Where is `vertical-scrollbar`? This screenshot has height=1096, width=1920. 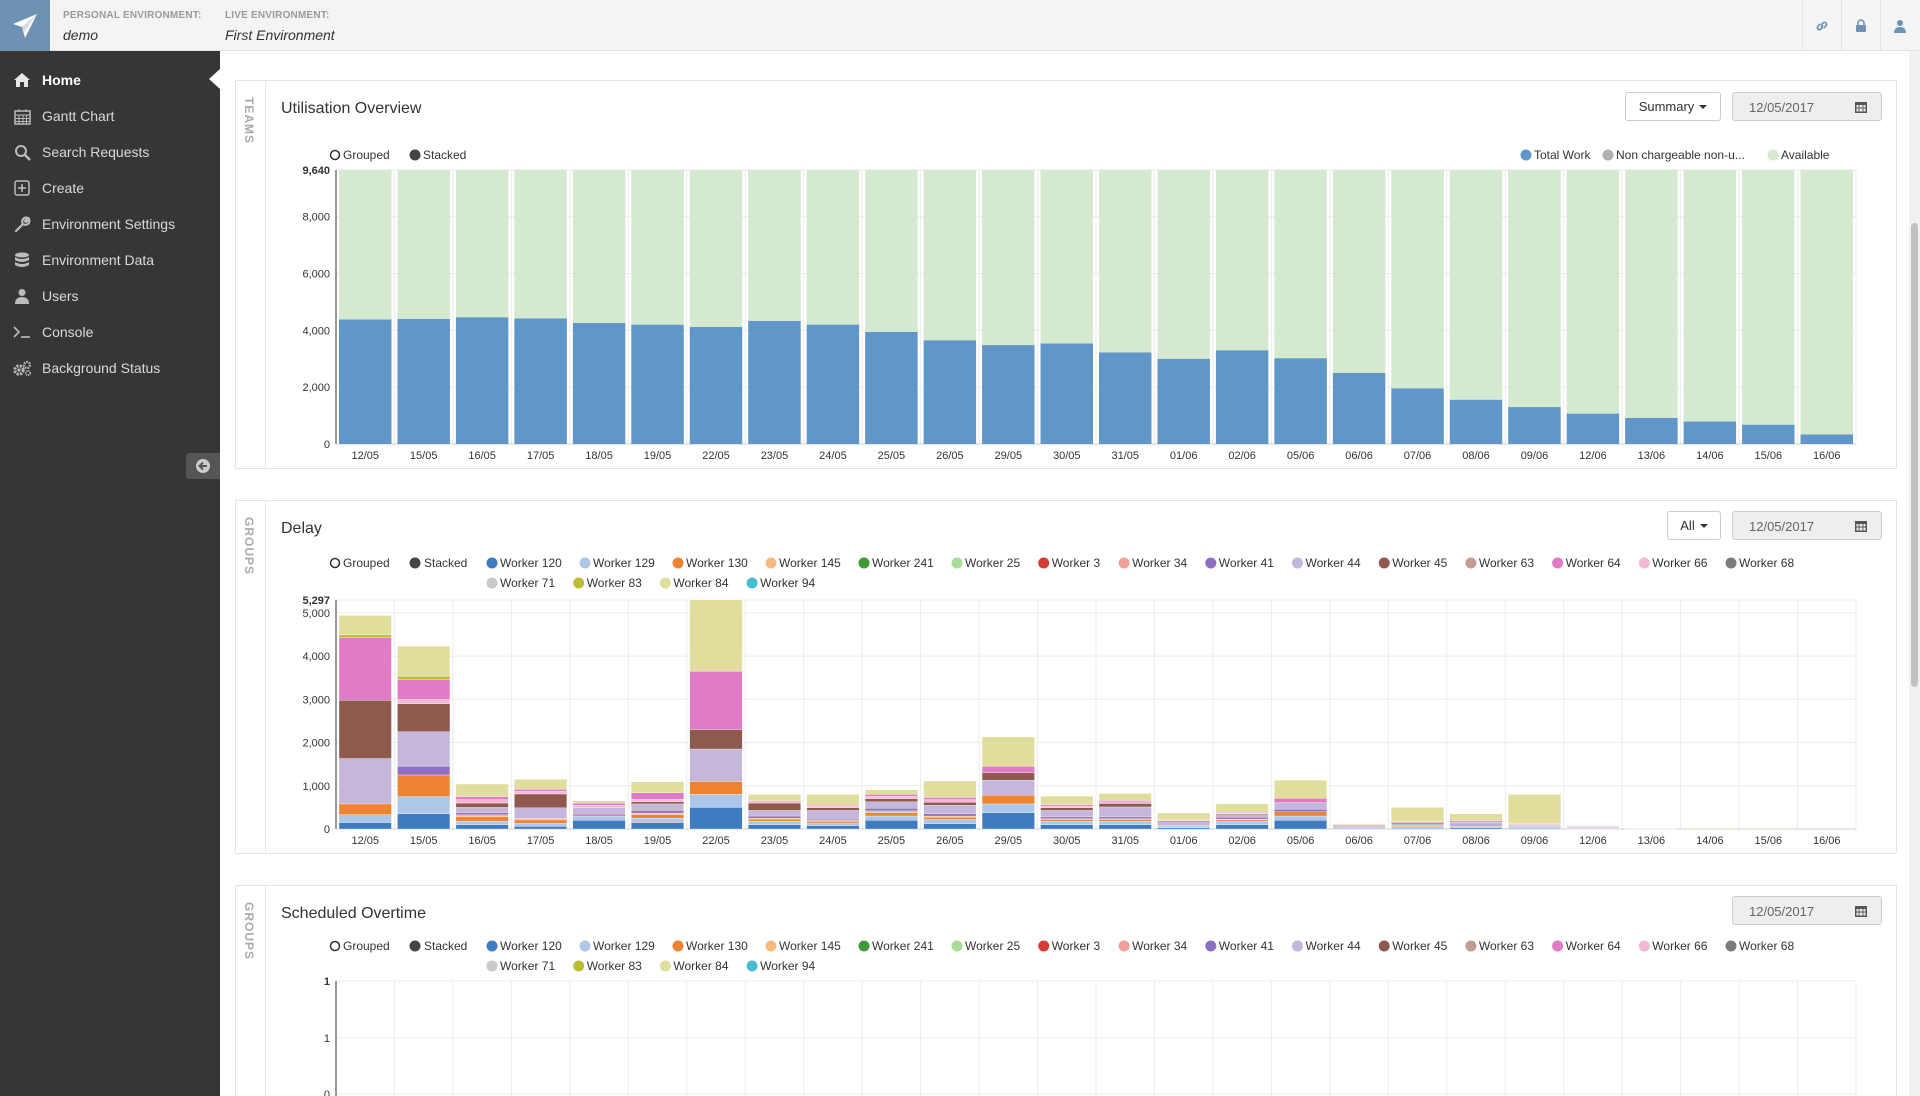 vertical-scrollbar is located at coordinates (1914, 573).